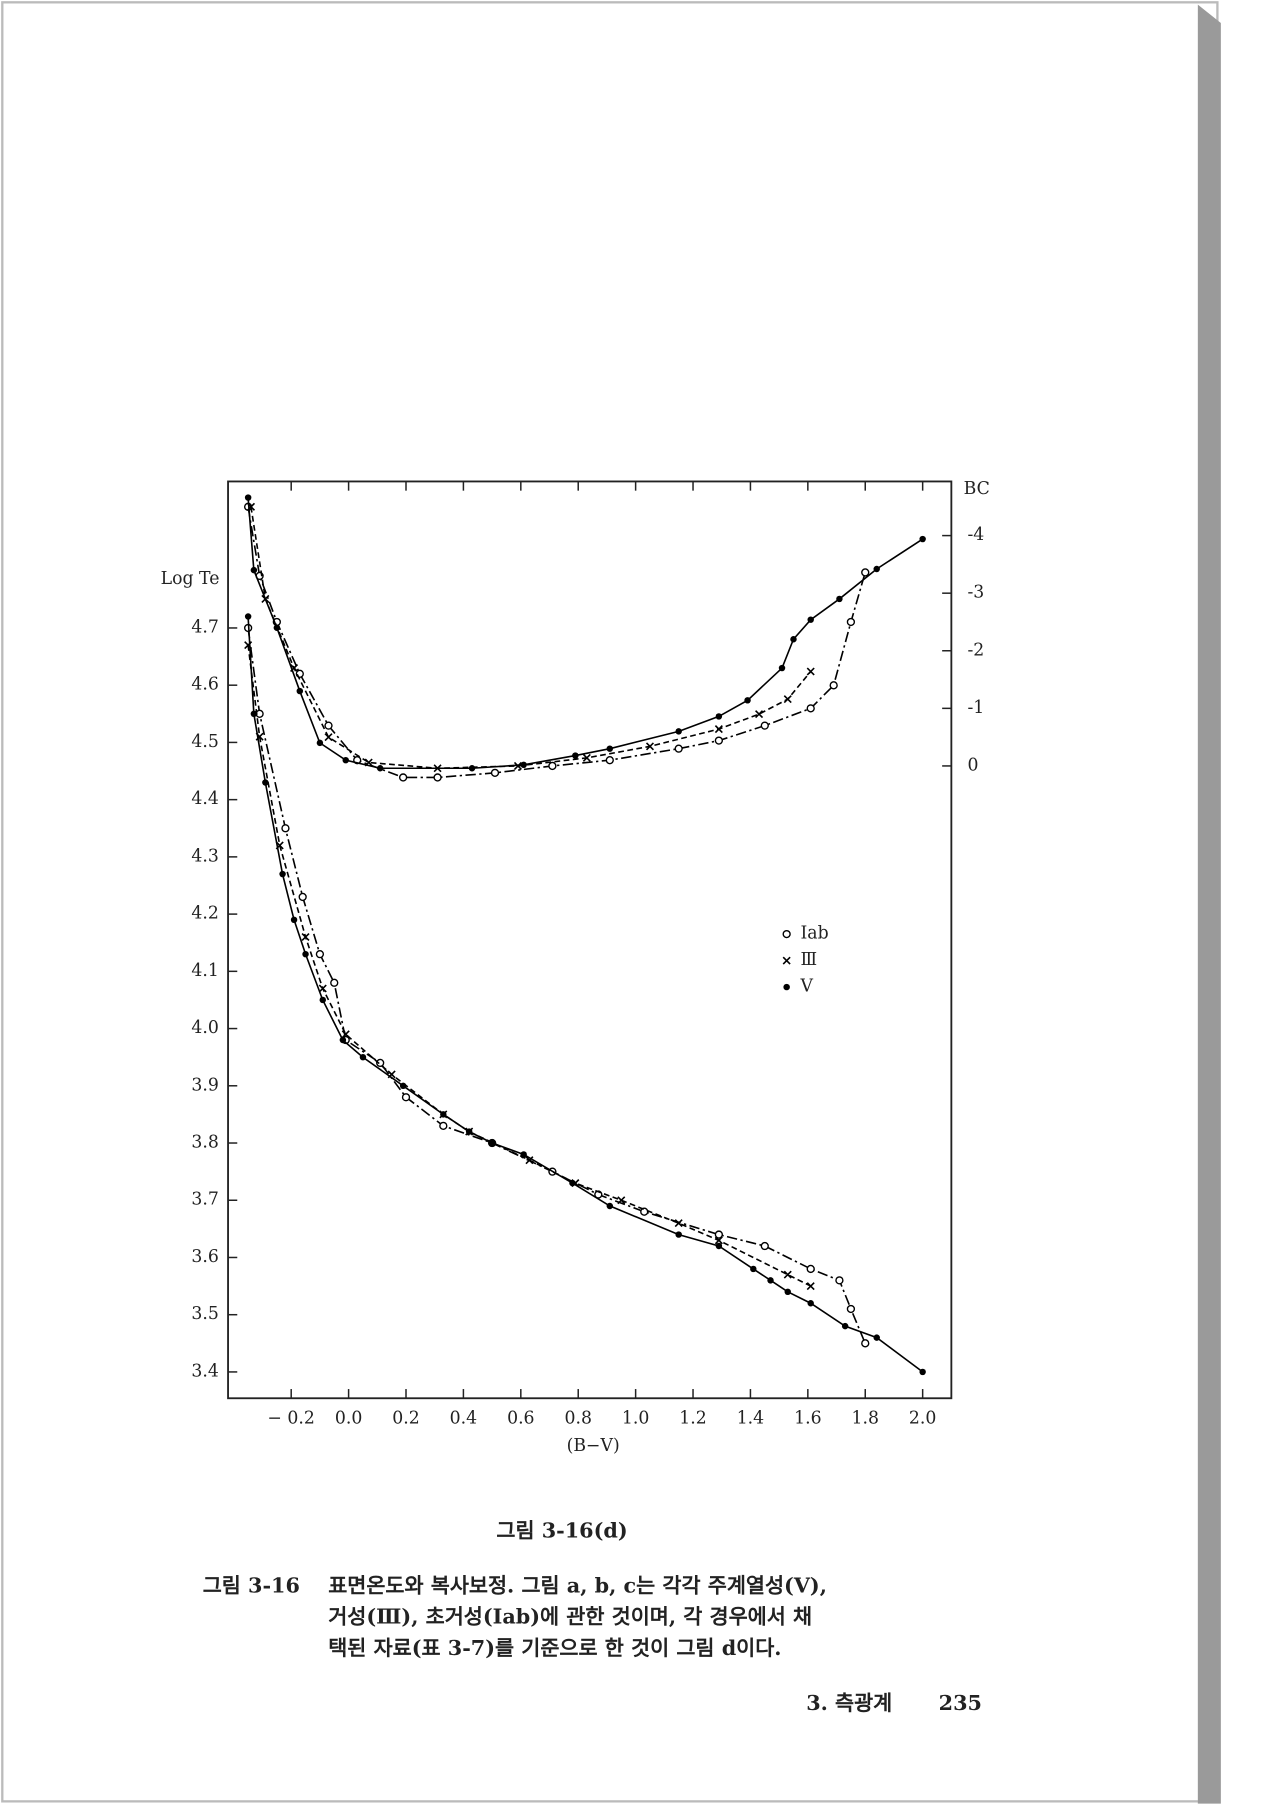  Describe the element at coordinates (463, 1418) in the screenshot. I see `x-tick-label: 0.4` at that location.